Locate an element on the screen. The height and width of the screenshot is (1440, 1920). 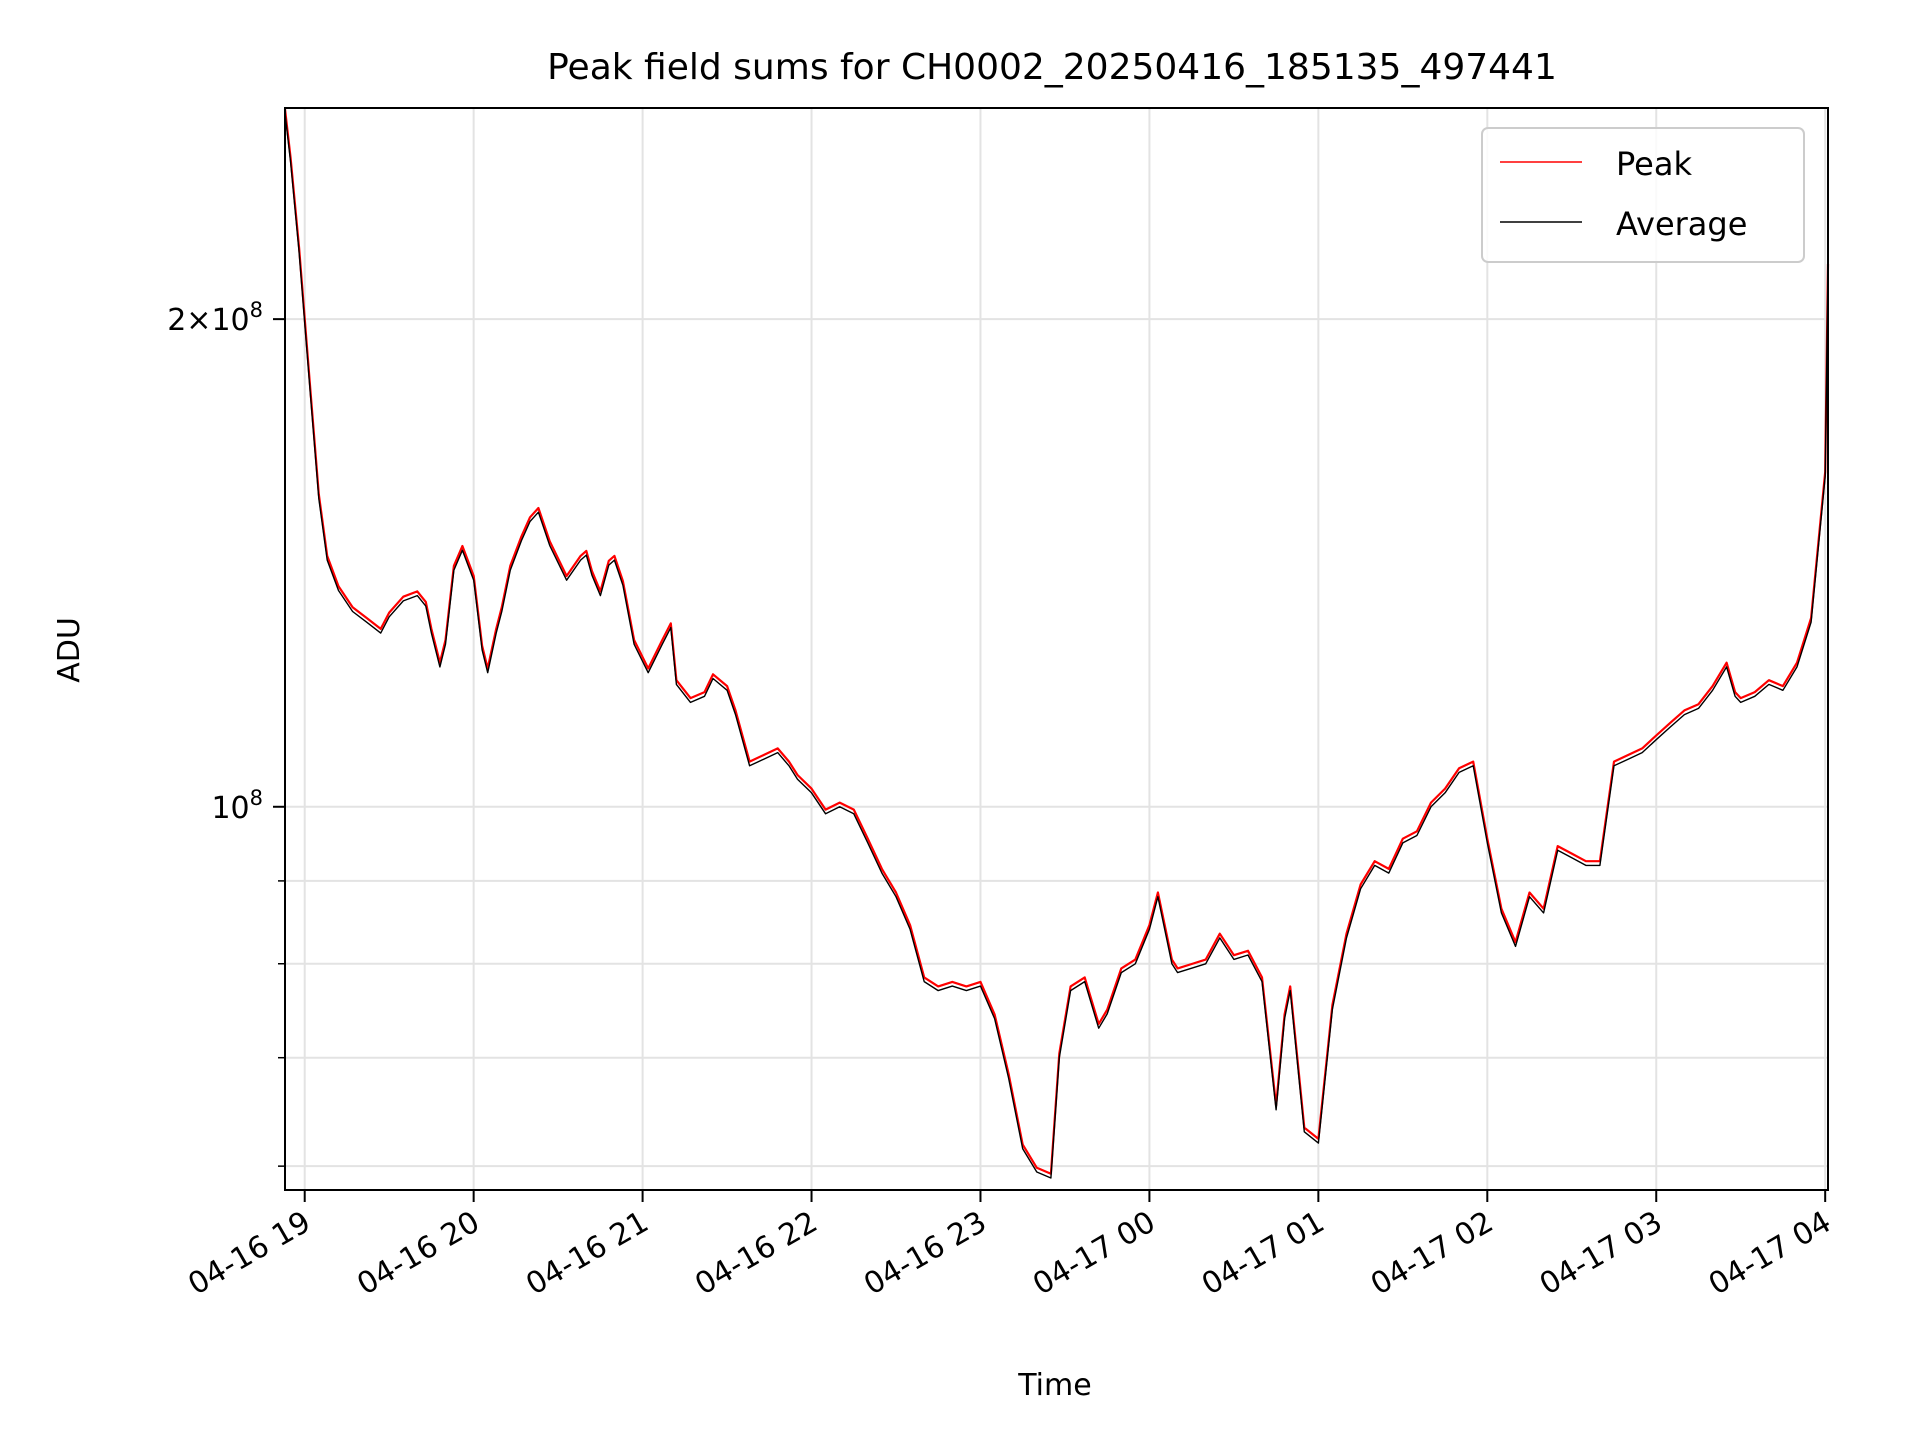
y-tick-label: 2×108 is located at coordinates (215, 318).